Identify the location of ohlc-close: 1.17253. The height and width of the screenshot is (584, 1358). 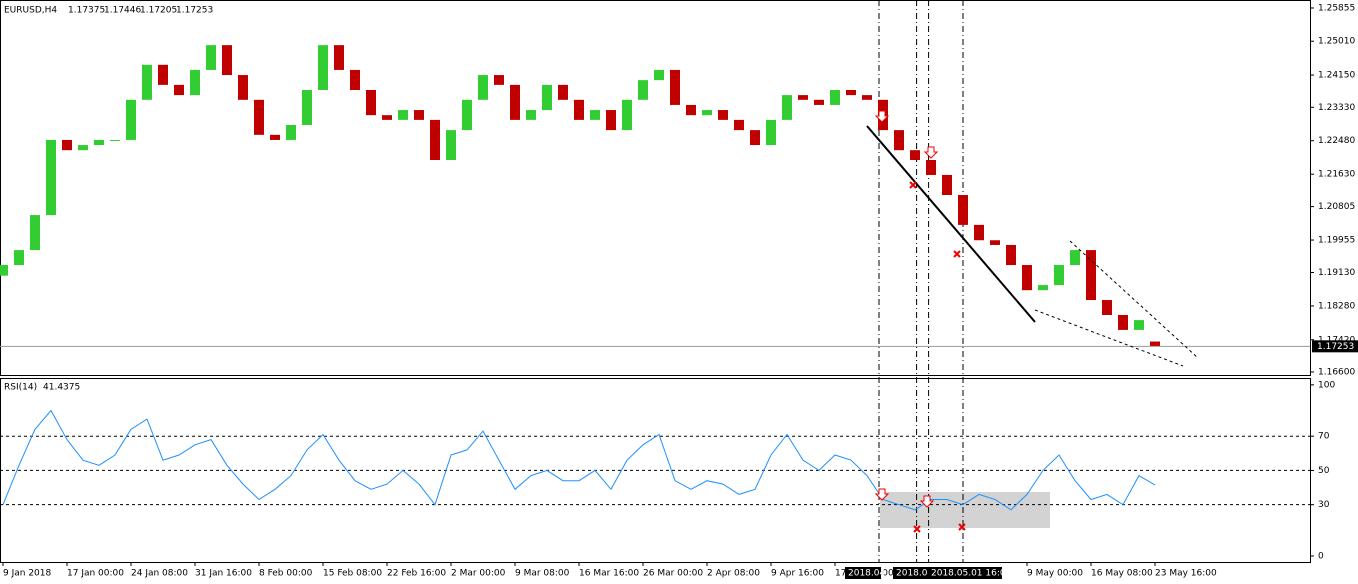
(194, 11).